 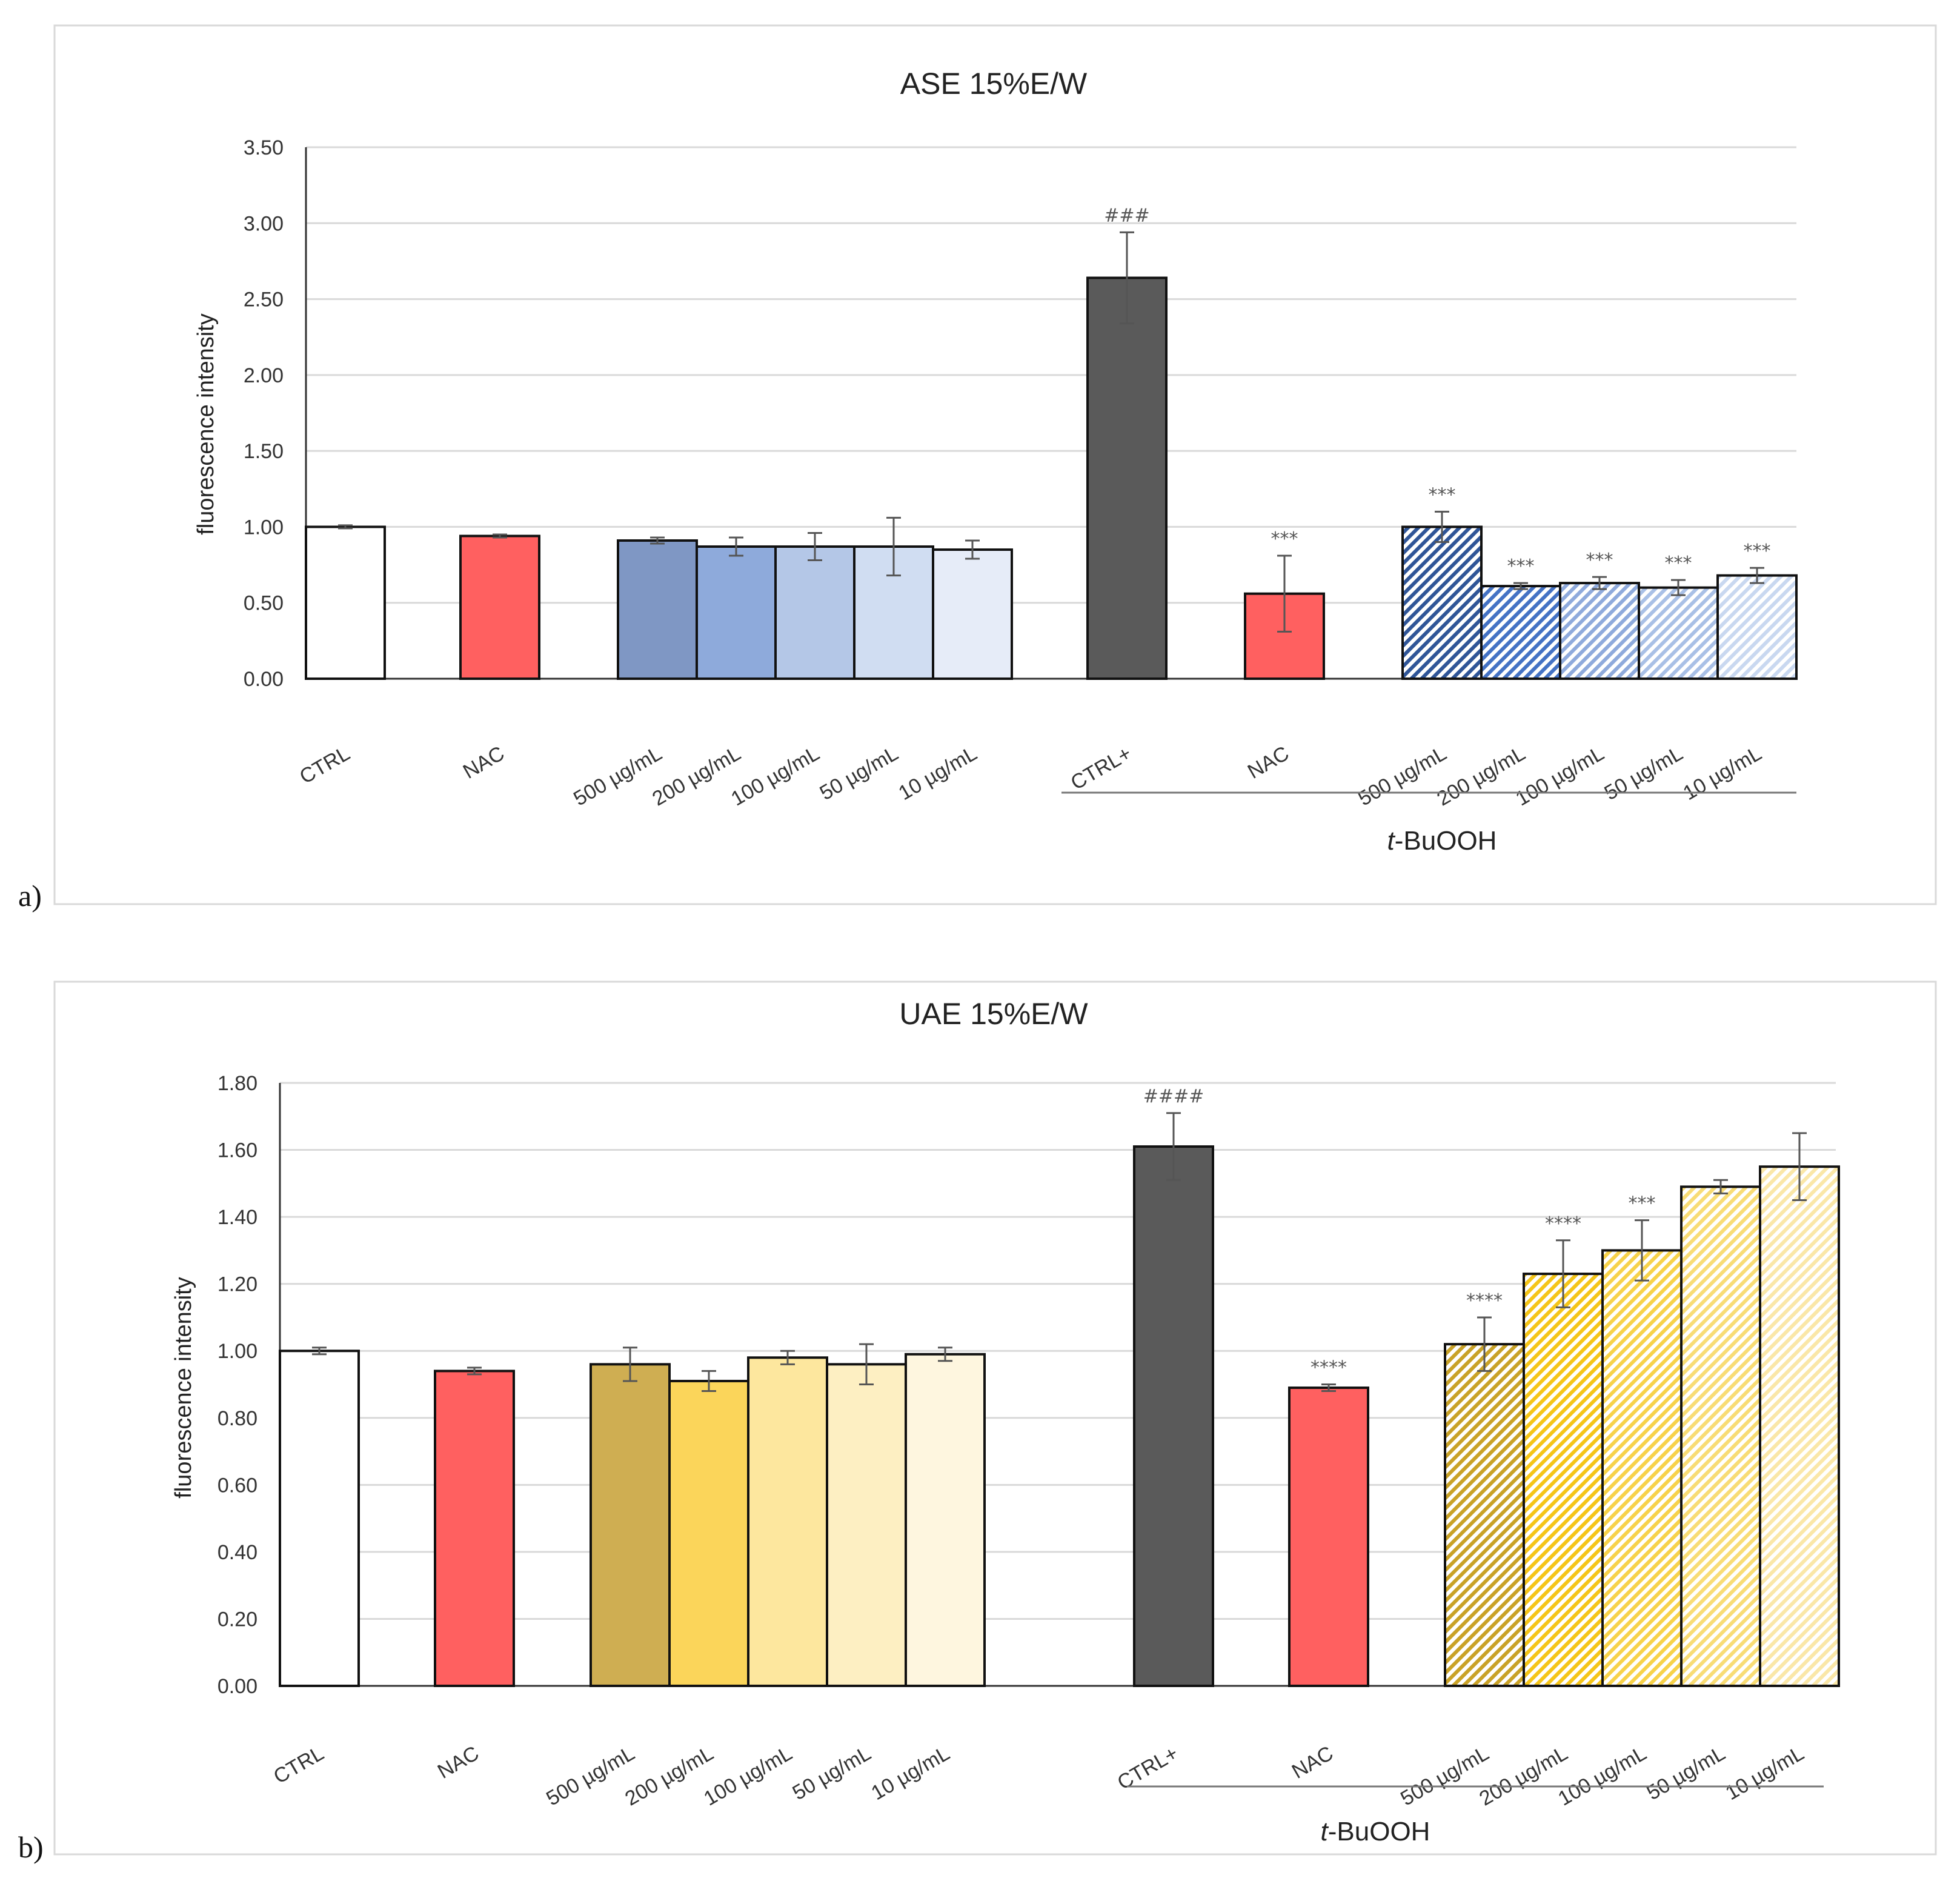 I want to click on panel-b-label: b), so click(x=31, y=1847).